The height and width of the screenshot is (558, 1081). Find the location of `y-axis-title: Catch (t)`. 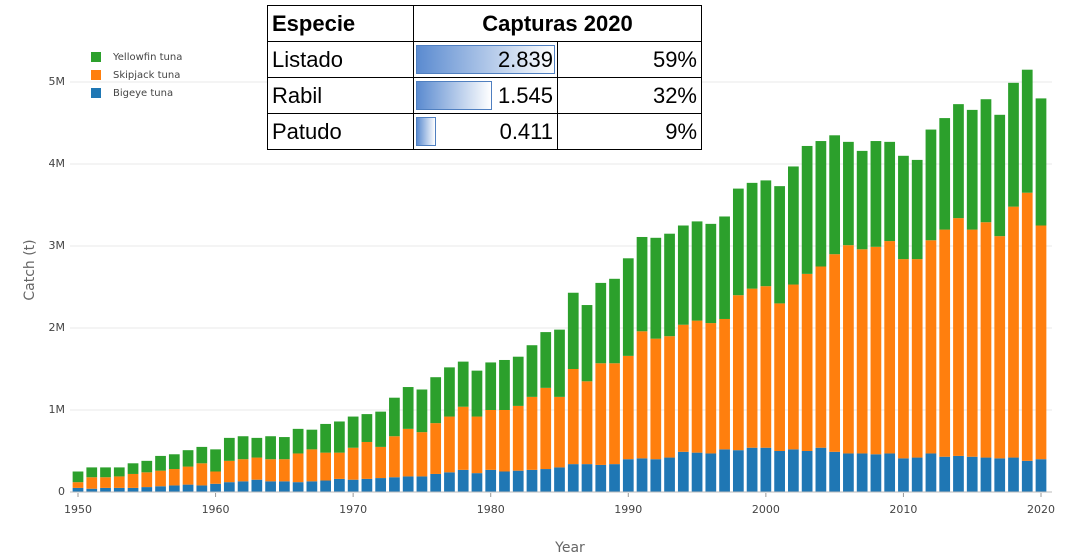

y-axis-title: Catch (t) is located at coordinates (30, 269).